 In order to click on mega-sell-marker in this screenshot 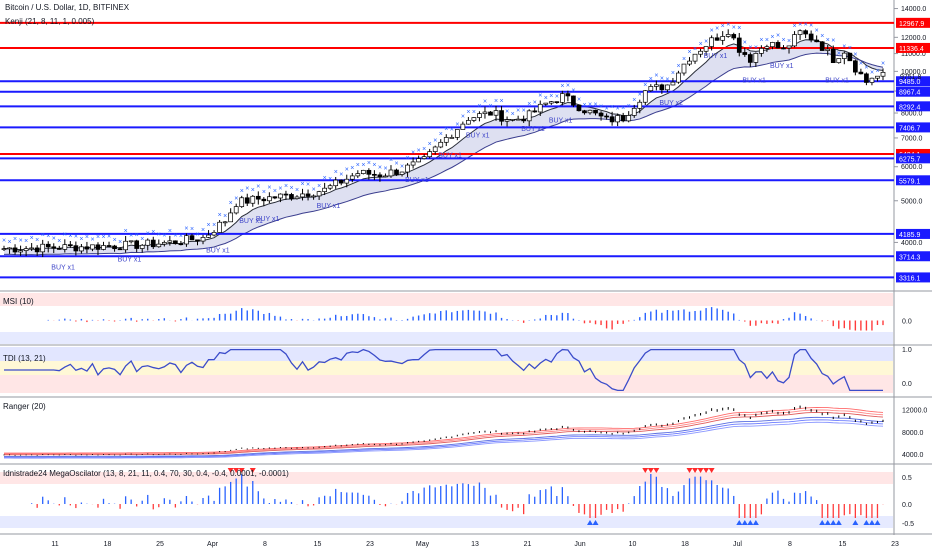, I will do `click(700, 470)`.